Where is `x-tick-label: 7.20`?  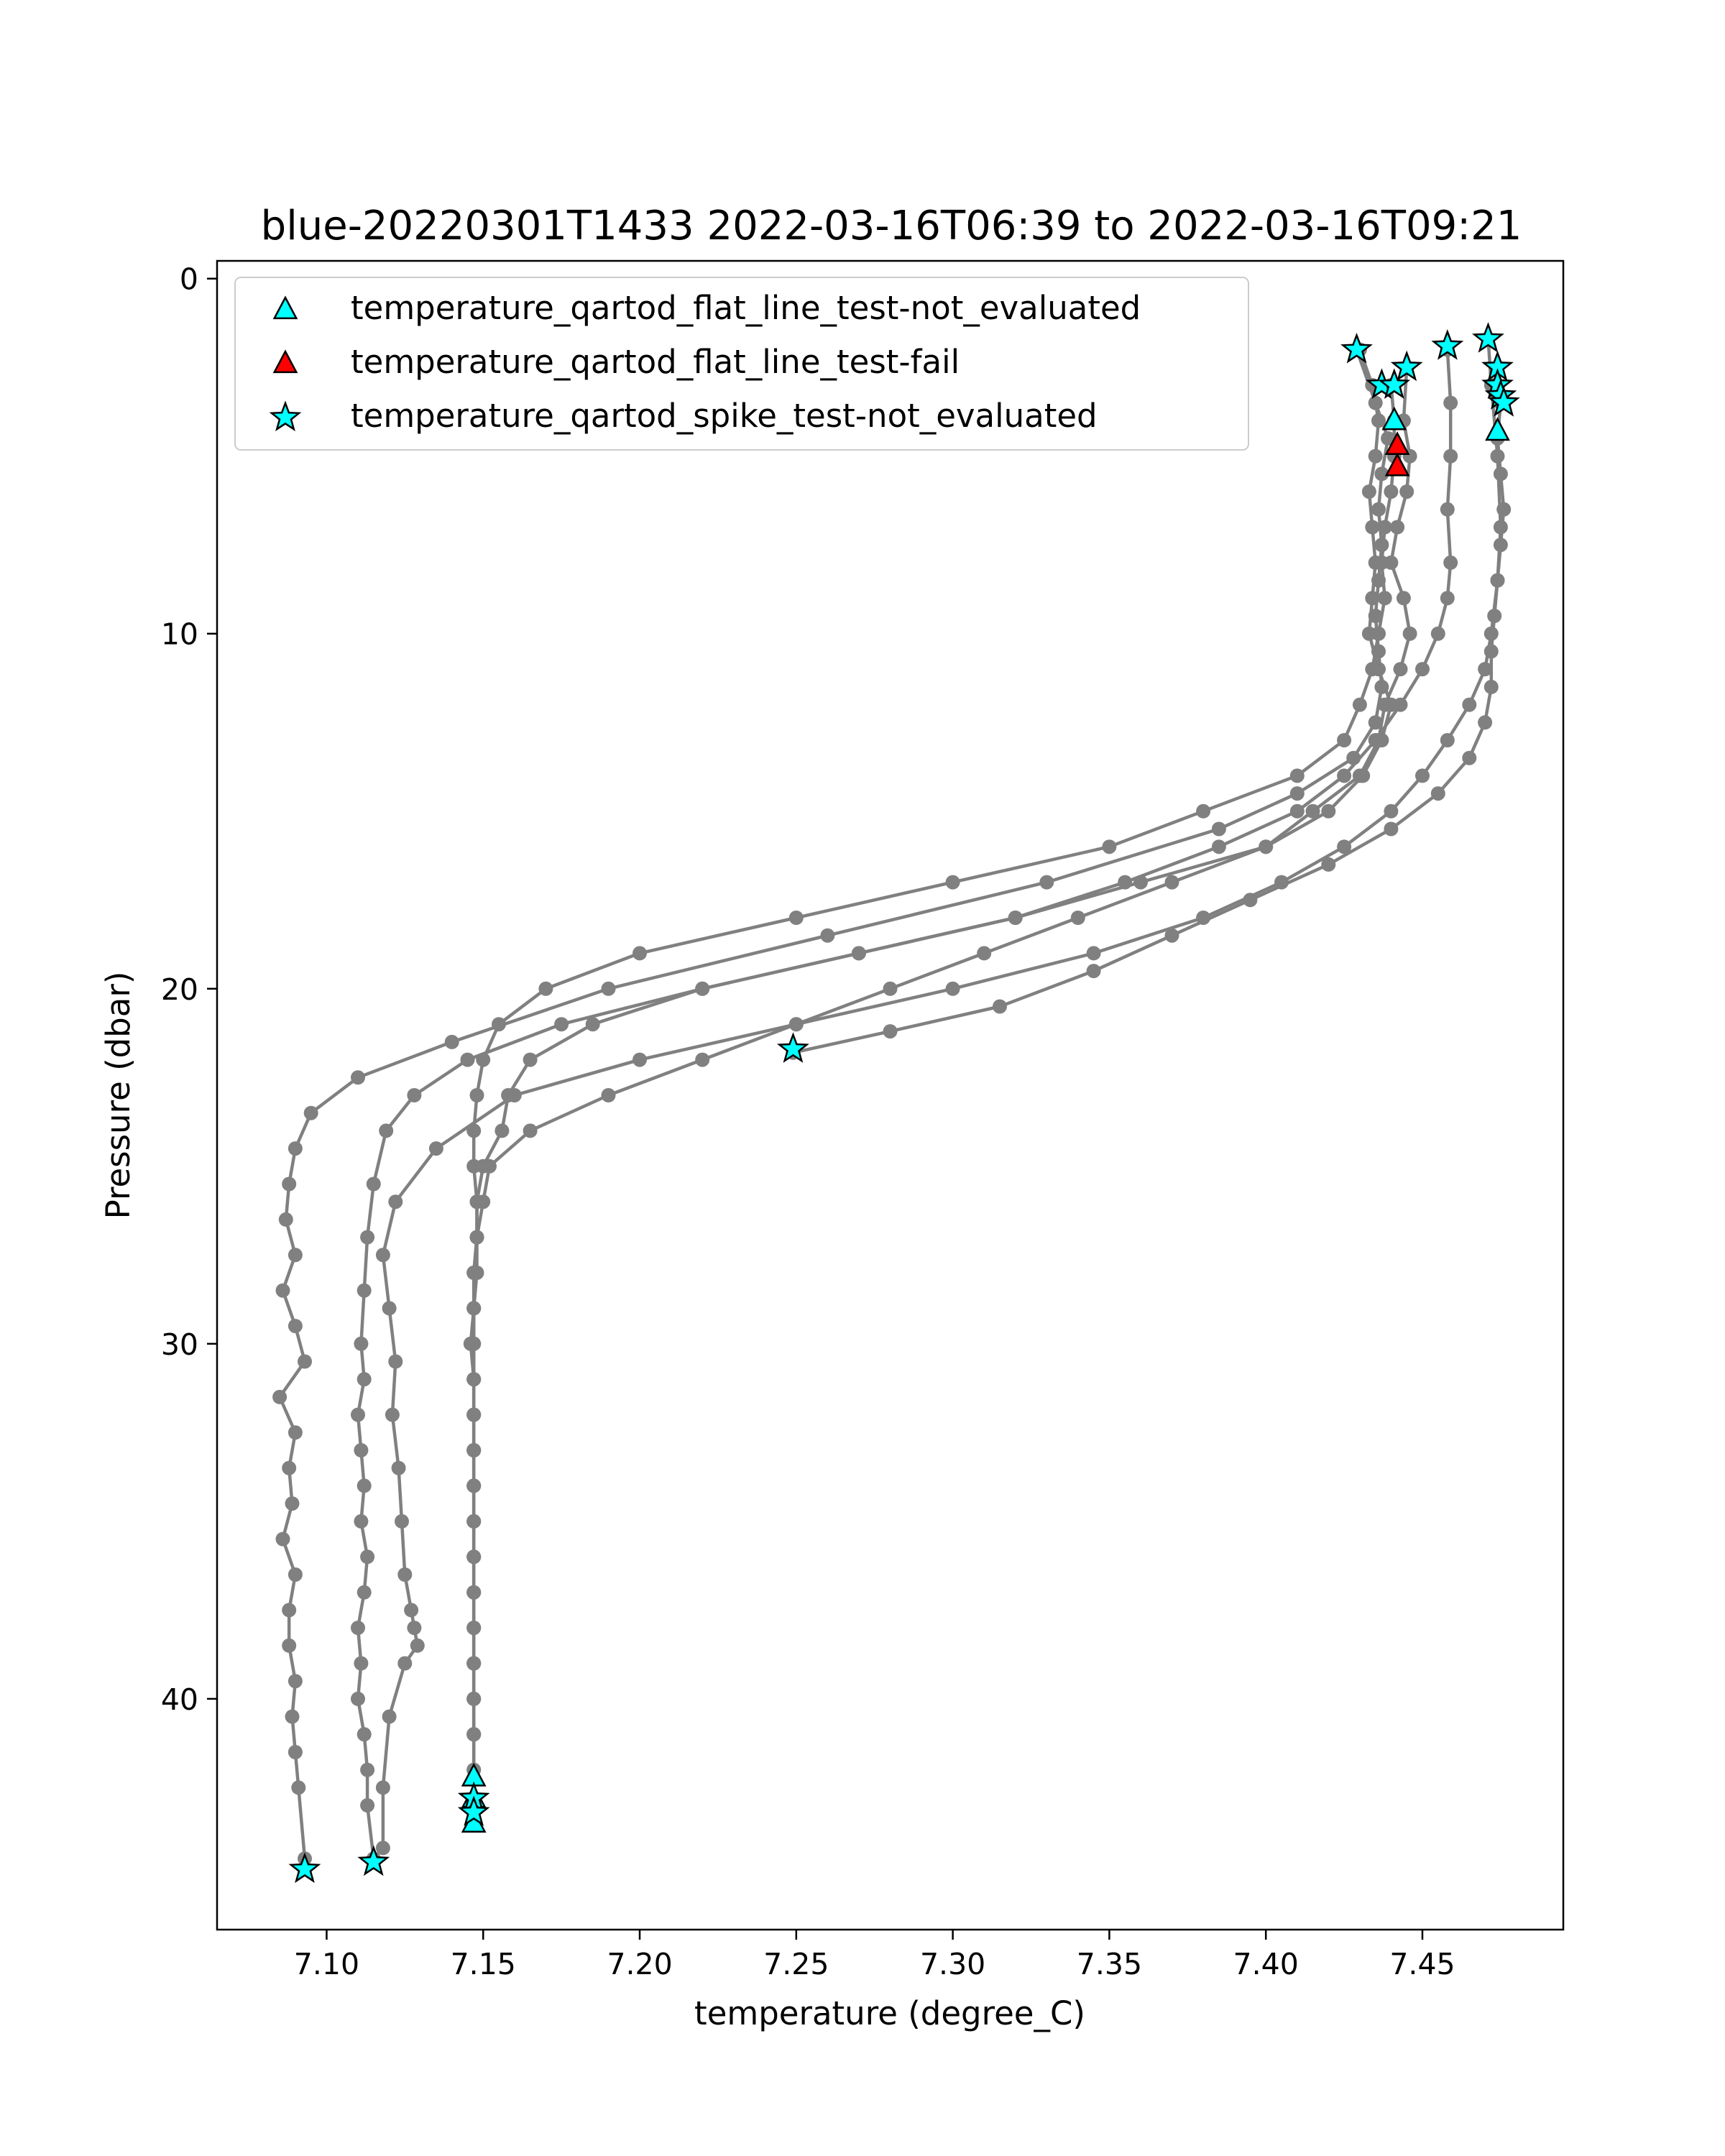
x-tick-label: 7.20 is located at coordinates (639, 1964).